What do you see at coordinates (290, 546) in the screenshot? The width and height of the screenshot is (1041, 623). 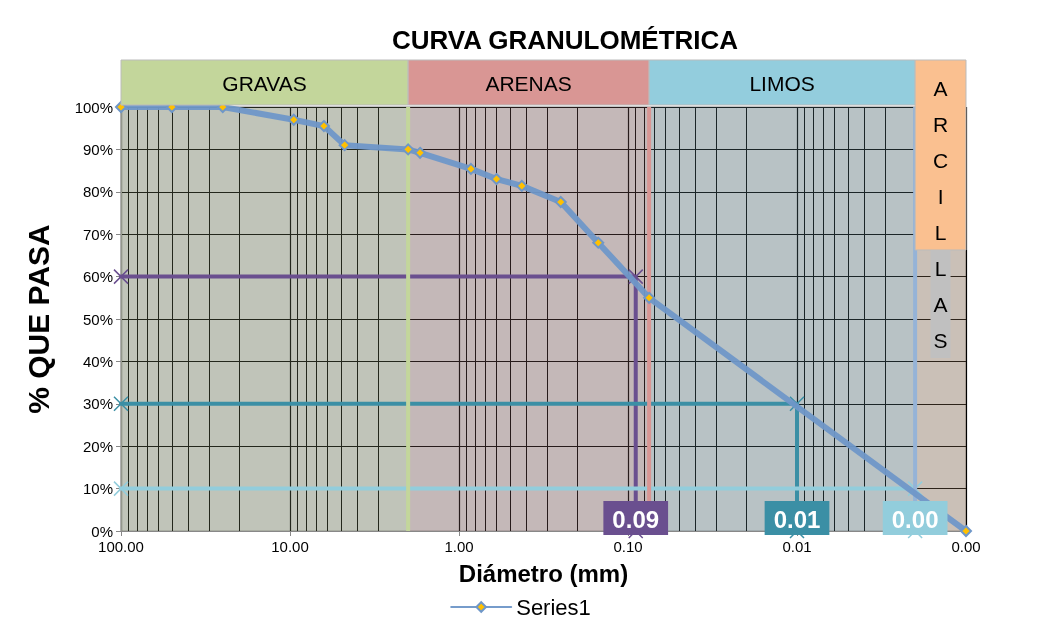 I see `x-tick-label: 10.00` at bounding box center [290, 546].